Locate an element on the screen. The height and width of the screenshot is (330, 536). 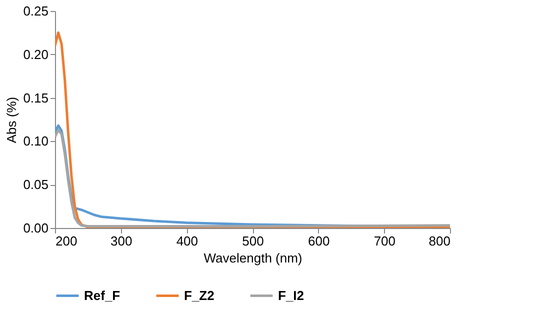
x-tick-label: 800 is located at coordinates (439, 241).